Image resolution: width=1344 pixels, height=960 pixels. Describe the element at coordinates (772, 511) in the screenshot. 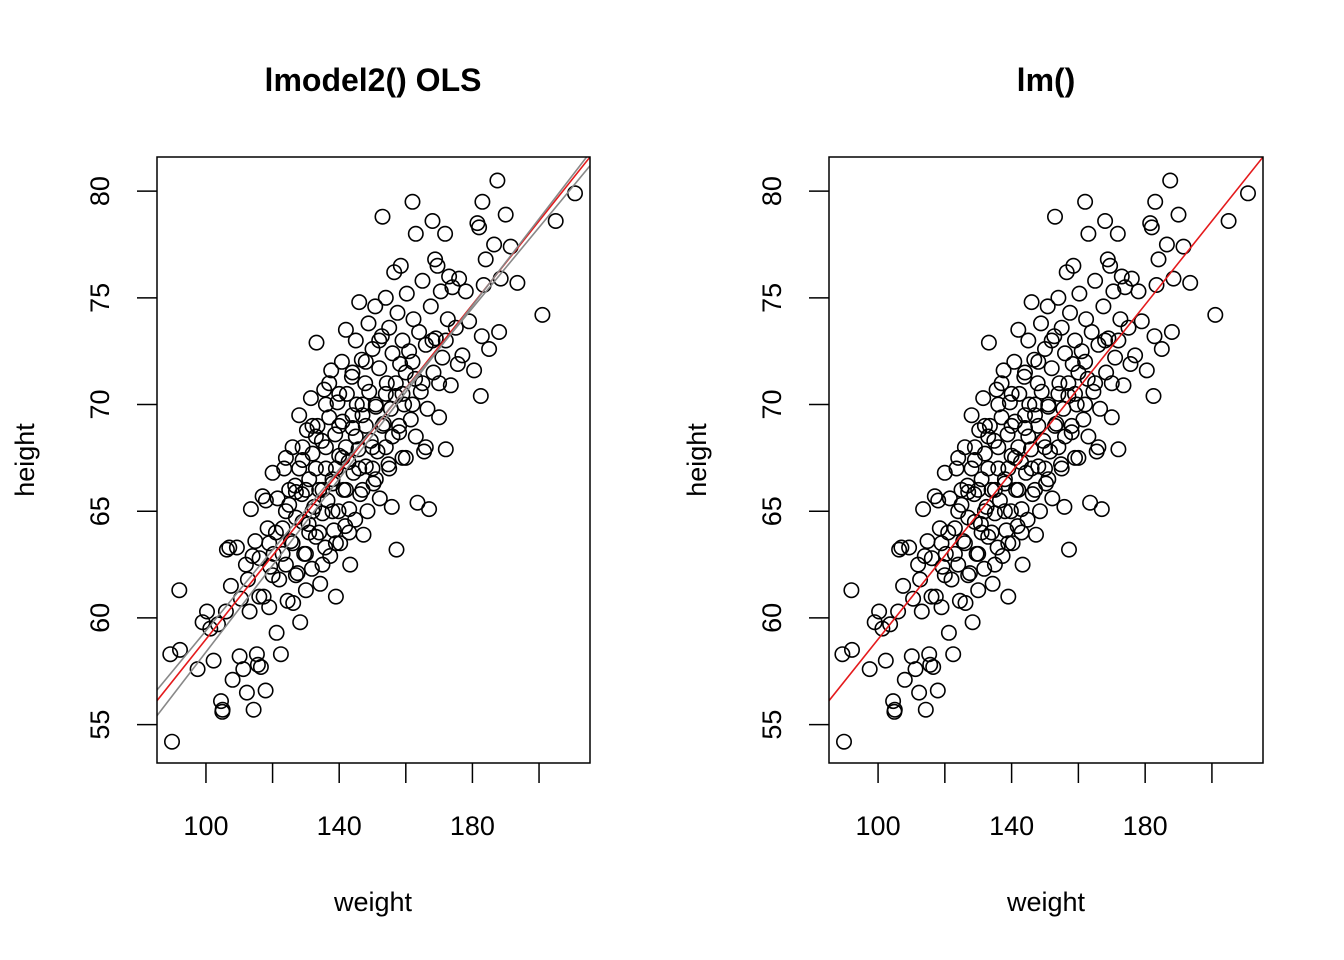

I see `y-tick-label: 65` at that location.